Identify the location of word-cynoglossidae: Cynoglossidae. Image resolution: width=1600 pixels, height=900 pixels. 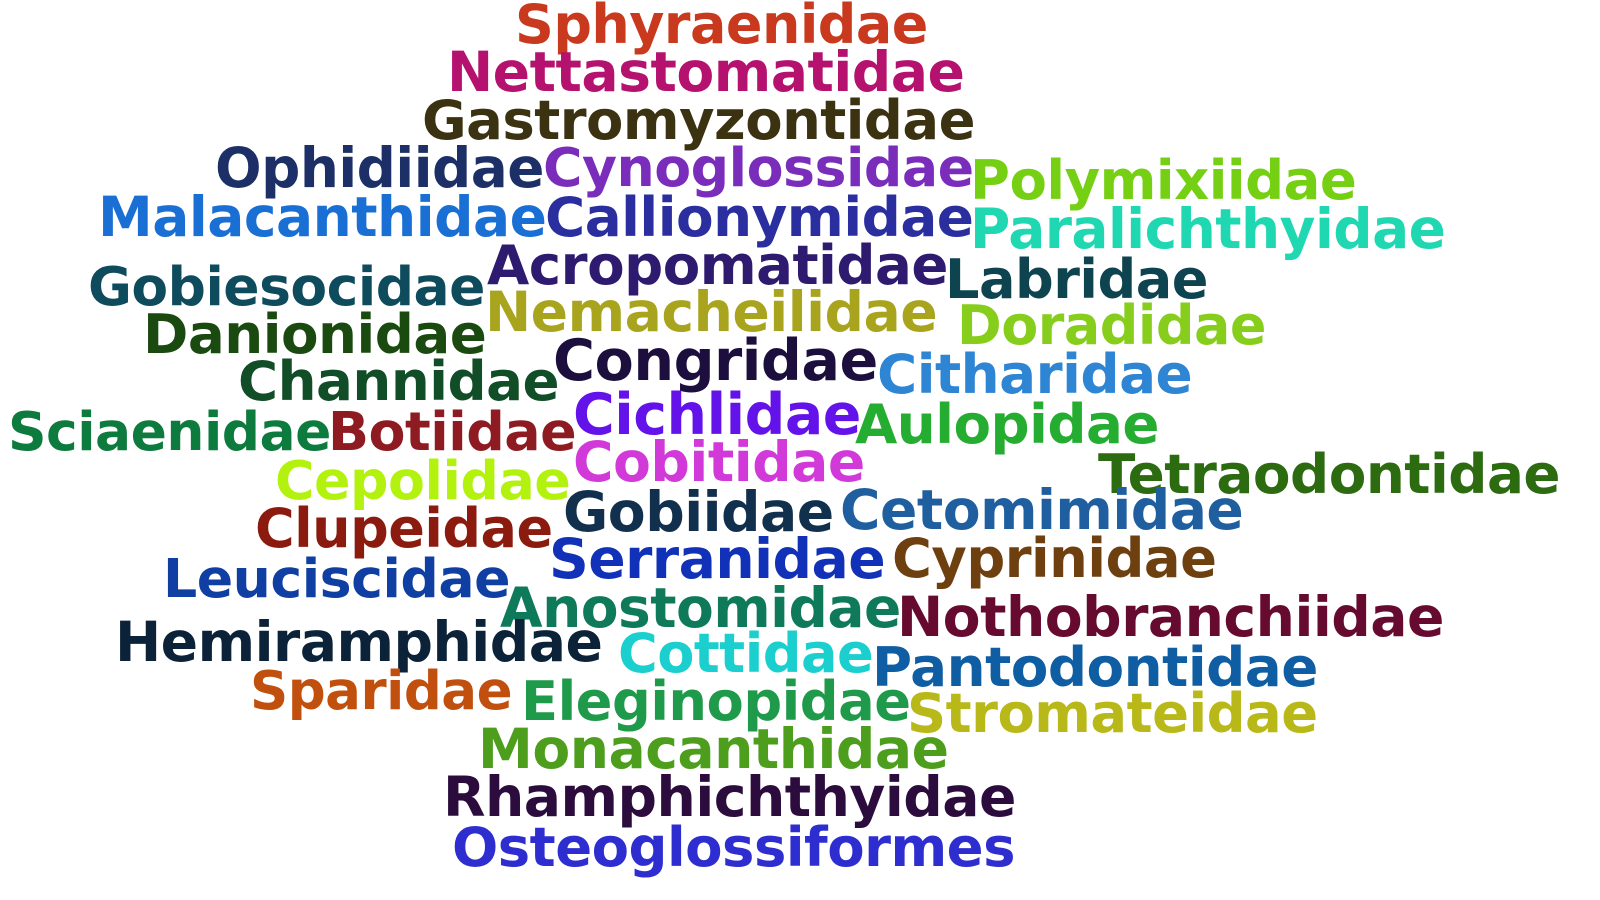
(758, 168).